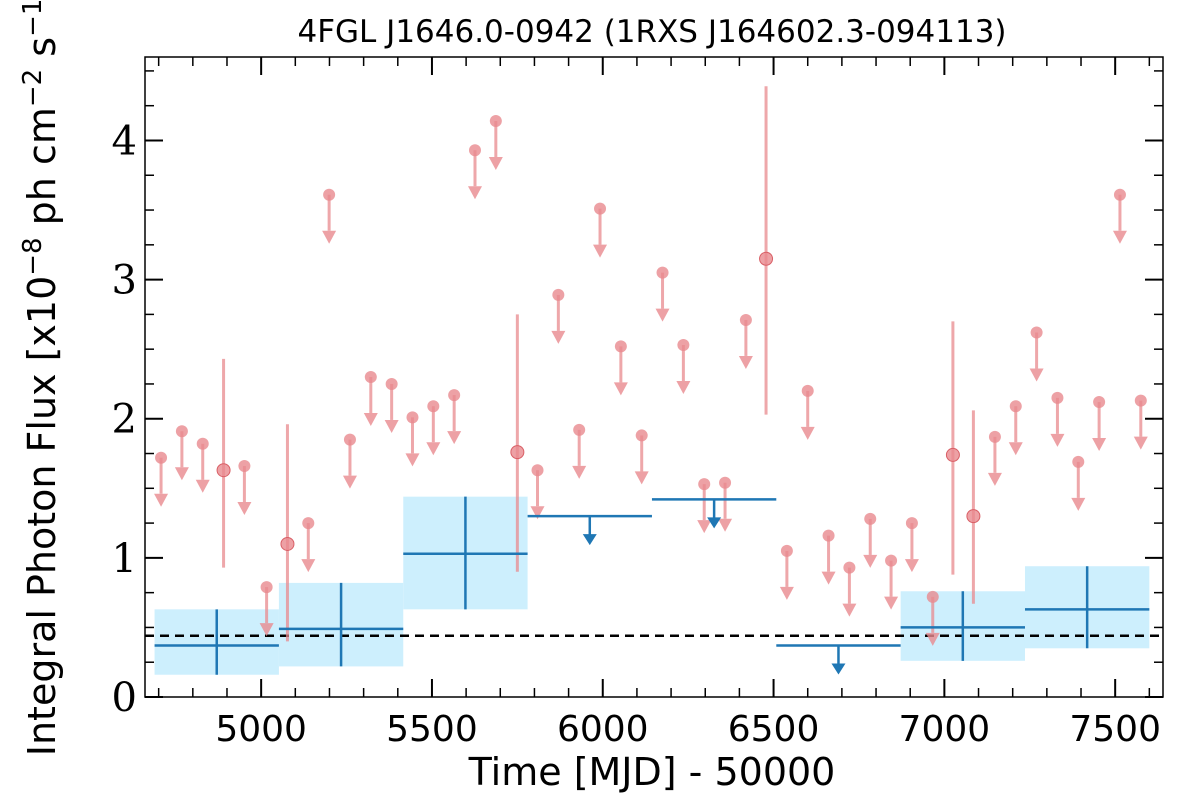  Describe the element at coordinates (603, 729) in the screenshot. I see `x-tick-label-2: 6000` at that location.